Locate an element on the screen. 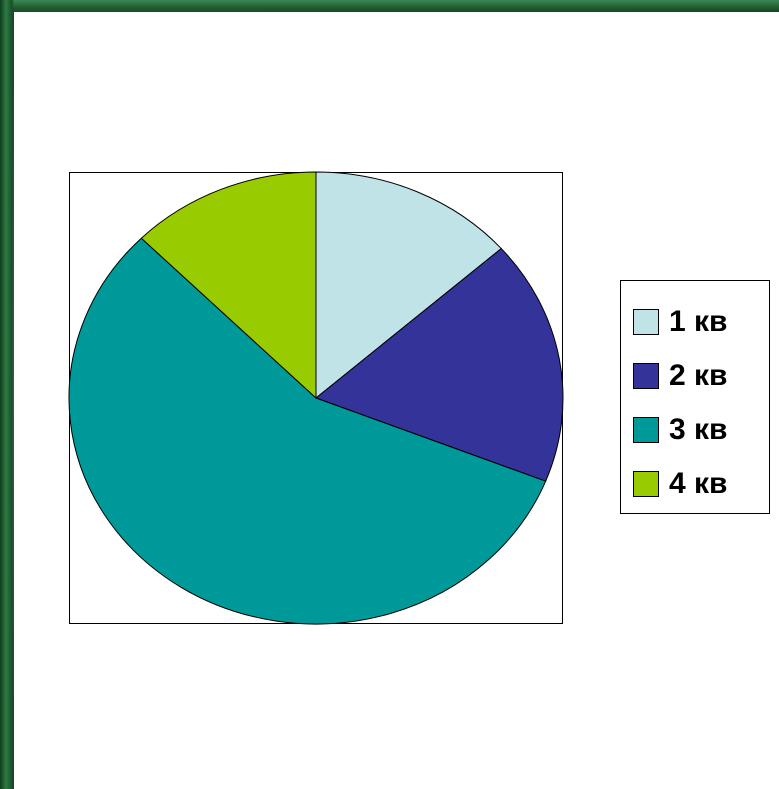 The height and width of the screenshot is (789, 779). legend-item-3: 3 кв is located at coordinates (701, 430).